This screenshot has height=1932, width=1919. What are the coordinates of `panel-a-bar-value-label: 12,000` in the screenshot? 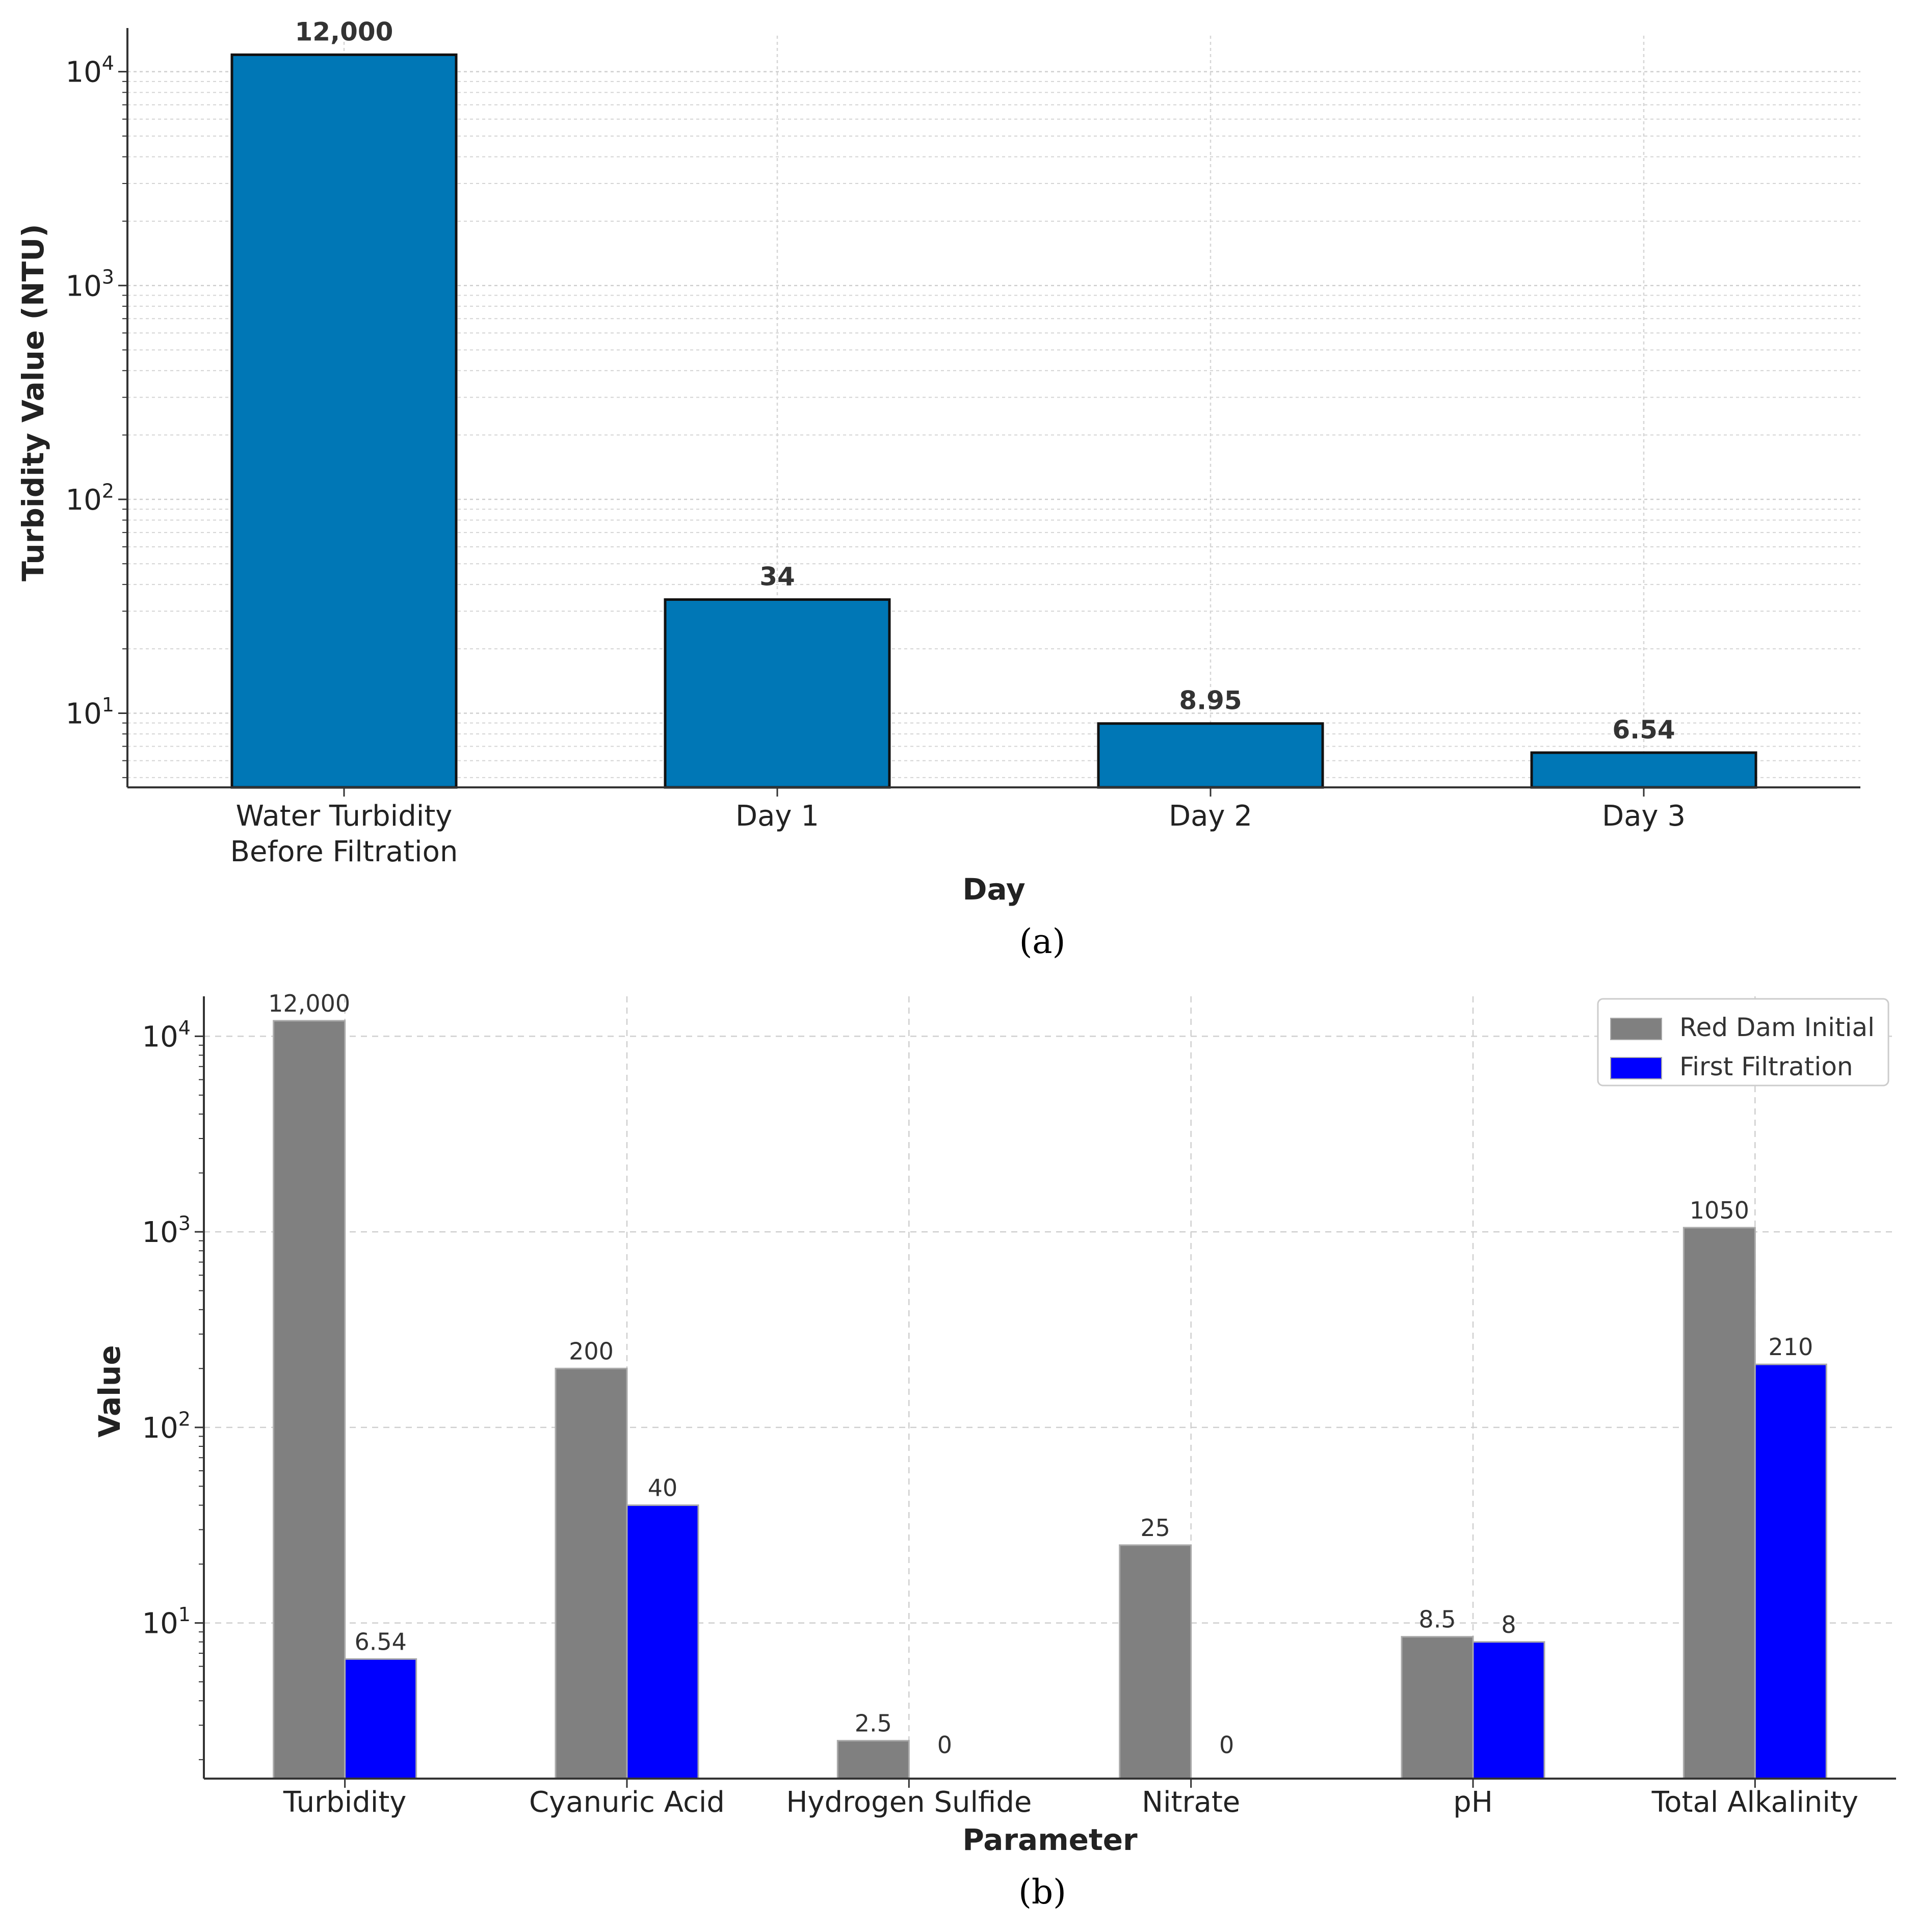 It's located at (344, 32).